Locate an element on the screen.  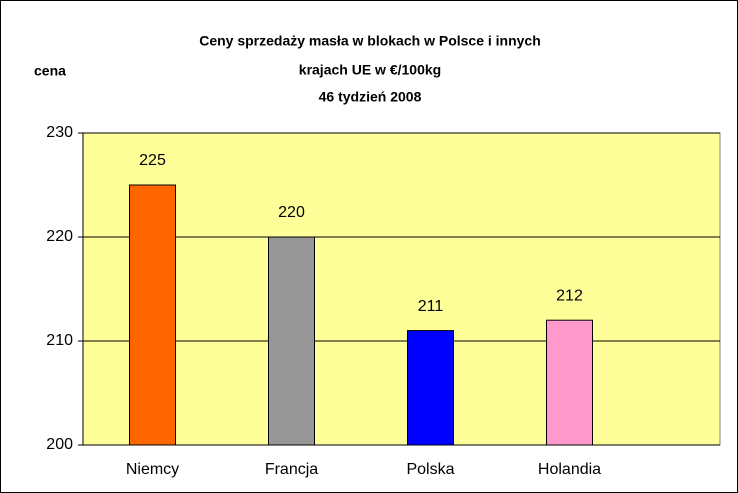
data-label: 211 is located at coordinates (431, 306).